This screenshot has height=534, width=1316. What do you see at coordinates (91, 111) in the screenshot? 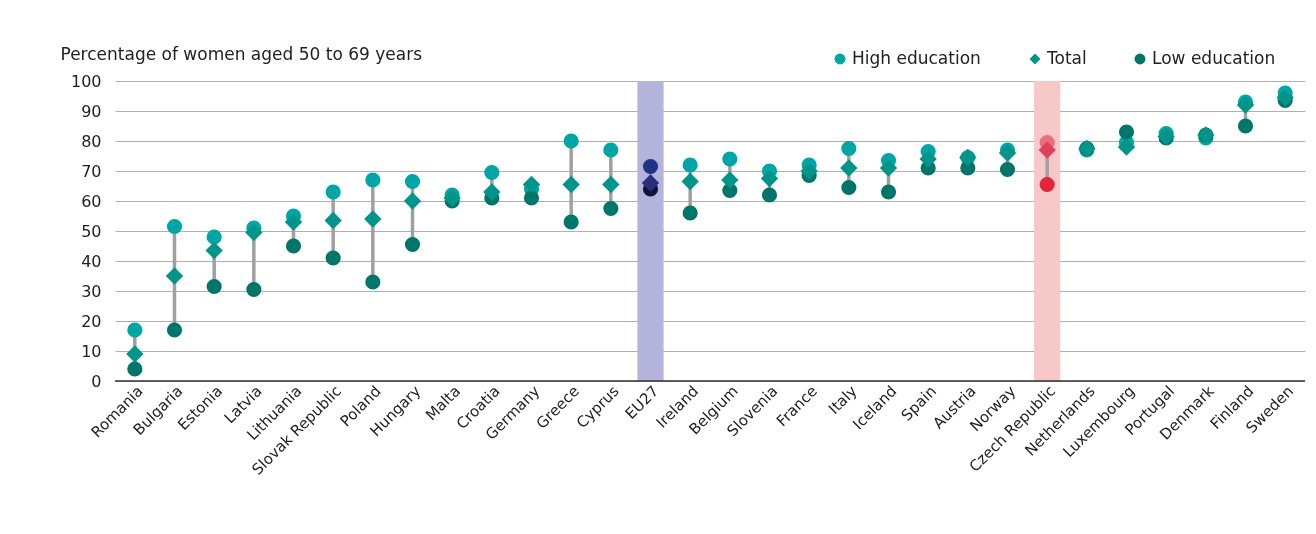
I see `y-tick-label: 90` at bounding box center [91, 111].